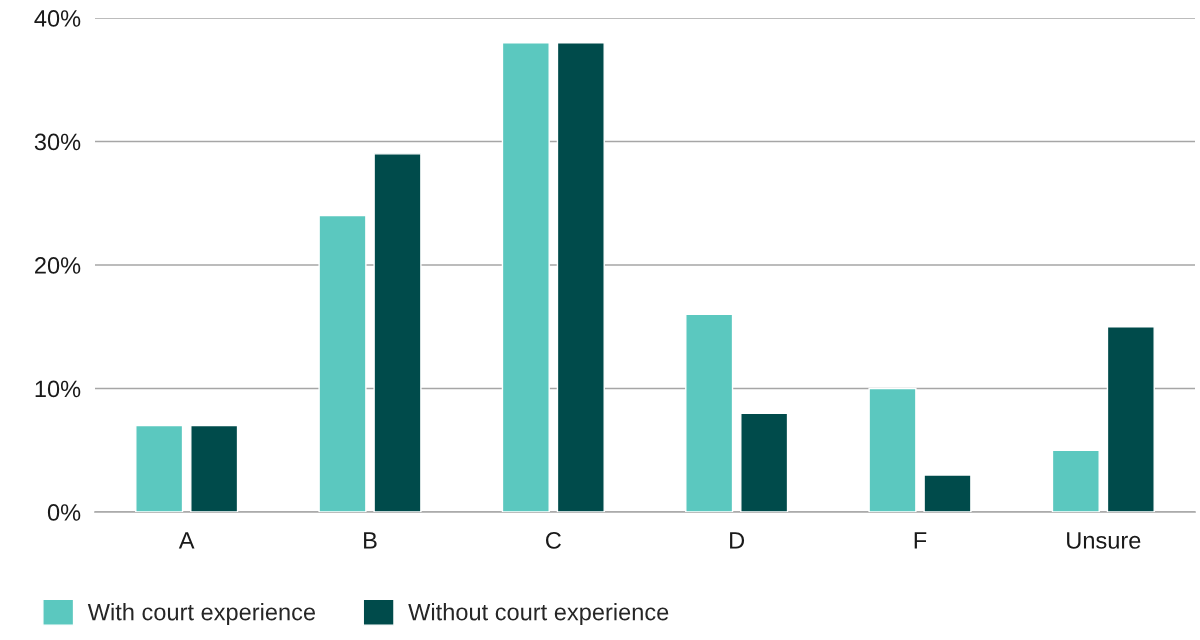  What do you see at coordinates (64, 512) in the screenshot?
I see `y-tick-label: 0%` at bounding box center [64, 512].